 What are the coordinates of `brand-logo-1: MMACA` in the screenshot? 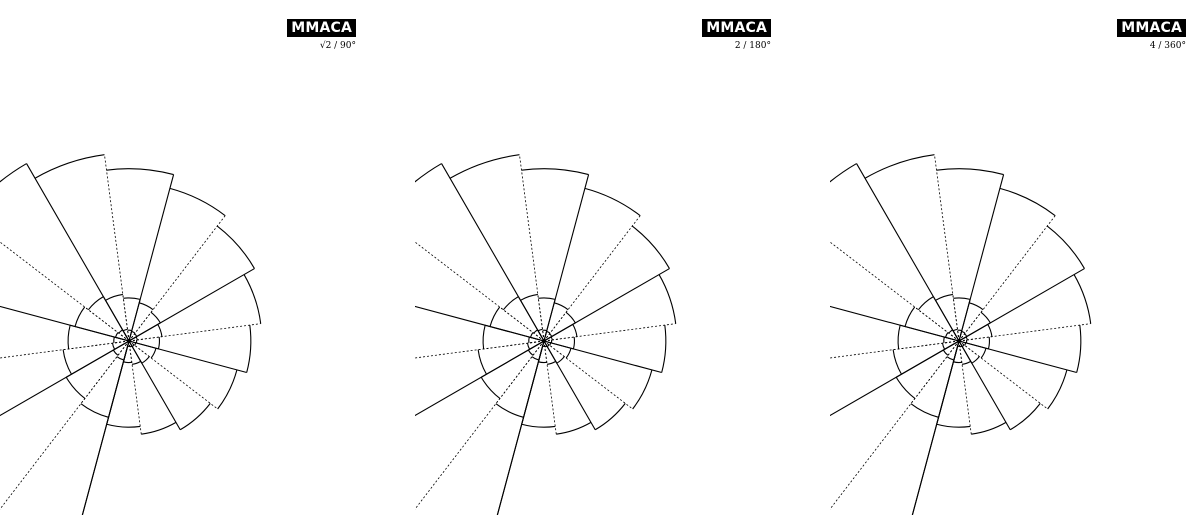 It's located at (321, 28).